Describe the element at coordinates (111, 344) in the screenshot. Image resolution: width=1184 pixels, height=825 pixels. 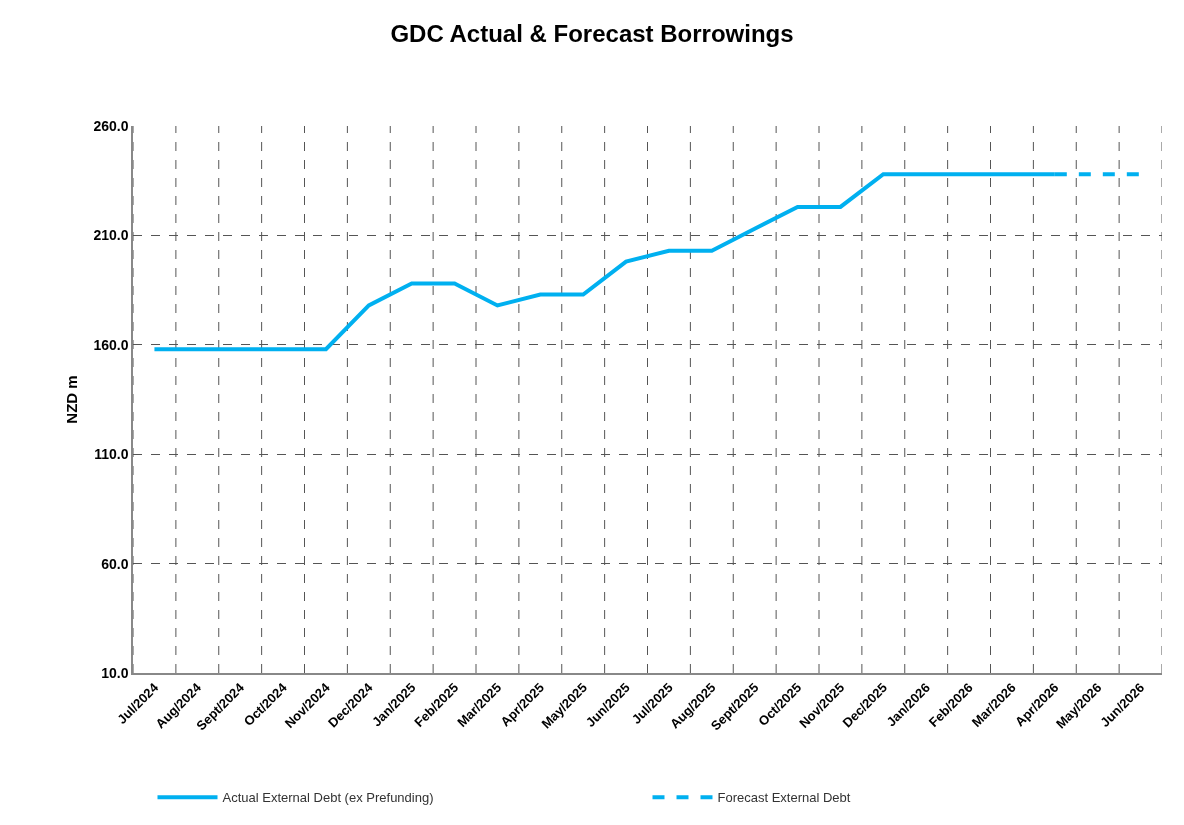
I see `y-tick-label: 160.0` at that location.